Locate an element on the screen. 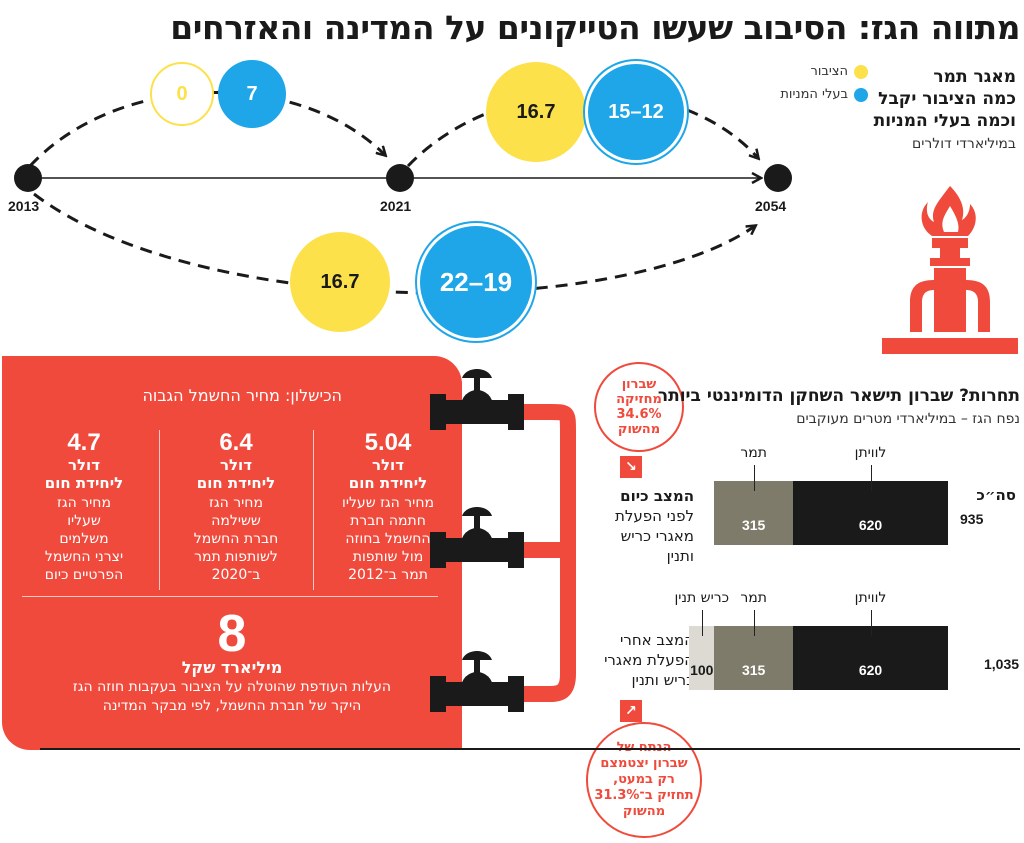 This screenshot has width=1024, height=843. bubble-public-2013-2054: 16.7 is located at coordinates (340, 282).